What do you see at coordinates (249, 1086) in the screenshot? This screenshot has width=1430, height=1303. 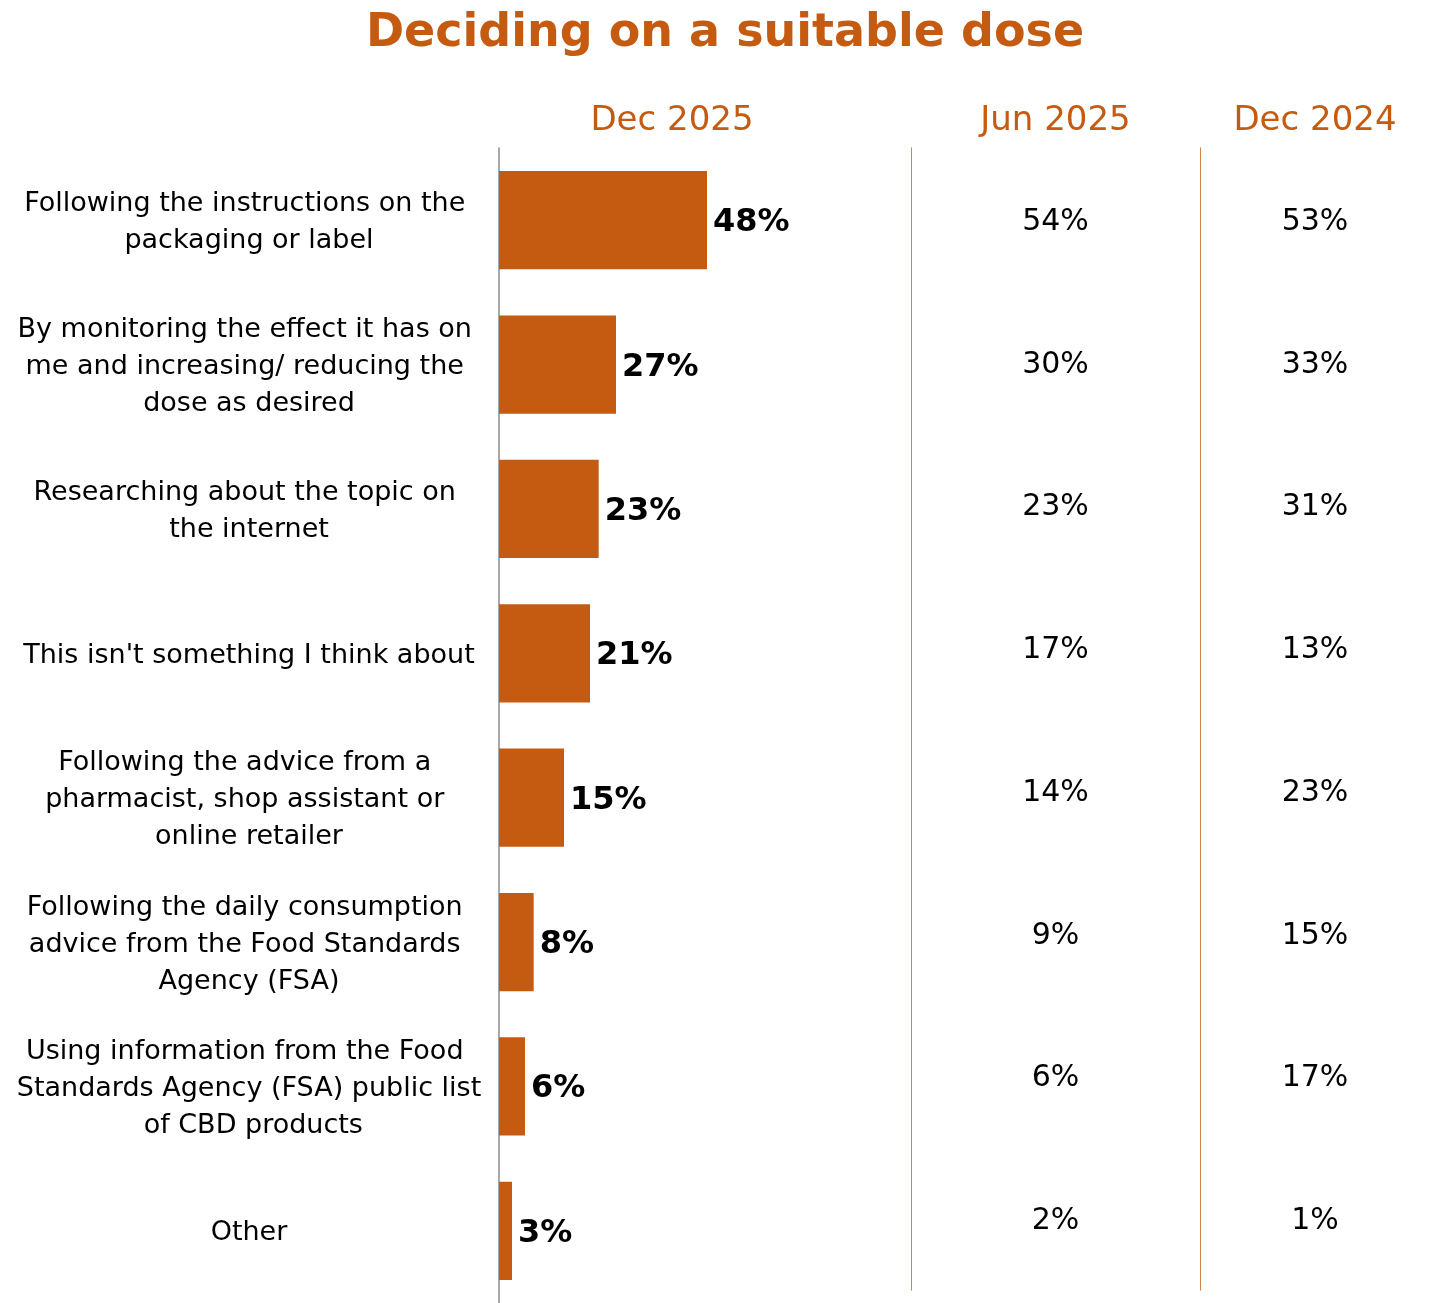 I see `y-tick-label: Using information from the Food Standards Agency (FSA) public list of CBD products` at bounding box center [249, 1086].